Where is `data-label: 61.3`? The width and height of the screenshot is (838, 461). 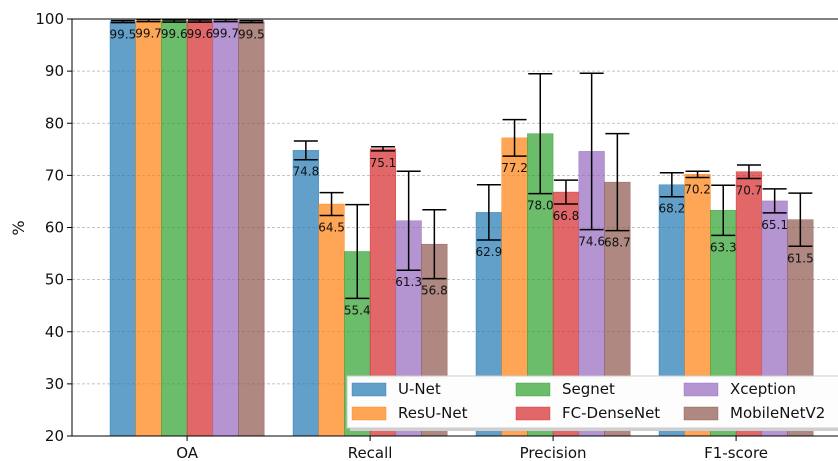 data-label: 61.3 is located at coordinates (408, 282).